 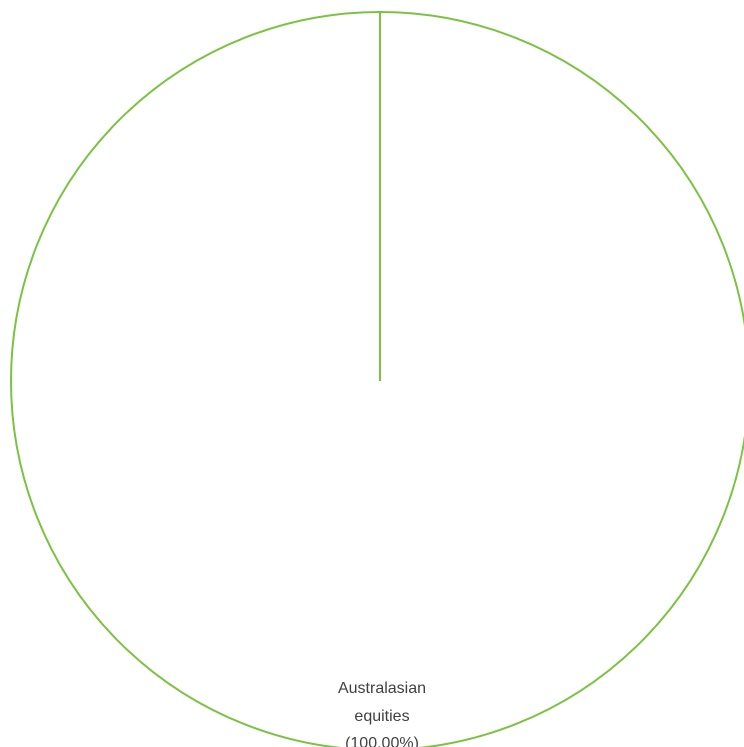 I want to click on slice-label-line-1: Australasian, so click(x=382, y=688).